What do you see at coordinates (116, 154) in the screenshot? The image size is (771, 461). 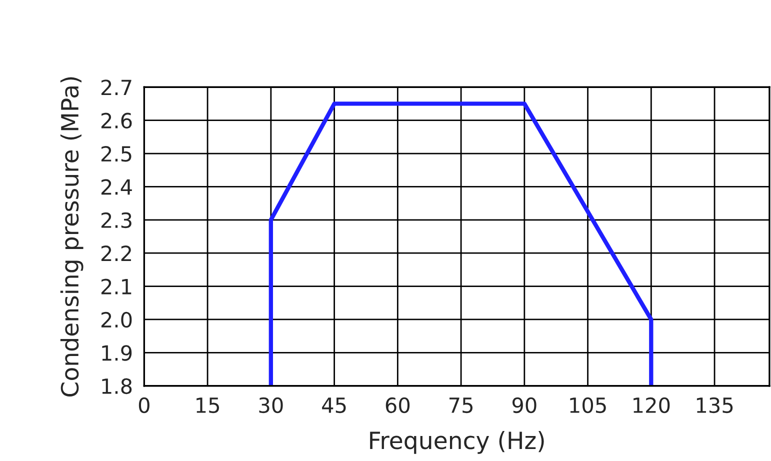 I see `y-tick-label: 2.5` at bounding box center [116, 154].